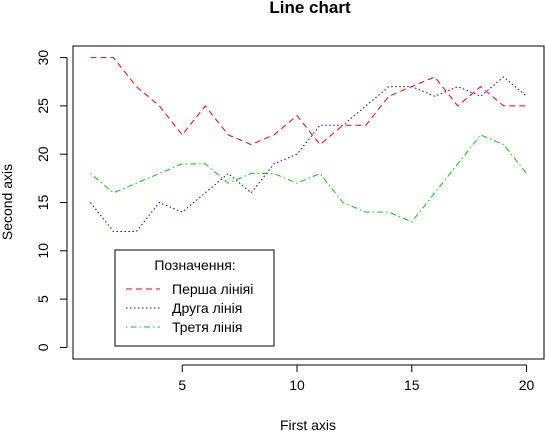 The image size is (546, 431). Describe the element at coordinates (356, 378) in the screenshot. I see `x-axis: 5 10 15 20` at that location.